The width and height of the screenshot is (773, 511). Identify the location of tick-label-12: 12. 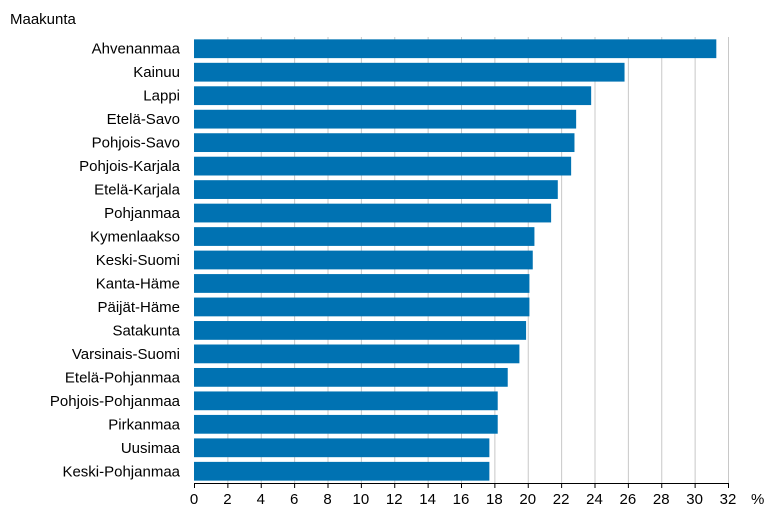
(394, 499).